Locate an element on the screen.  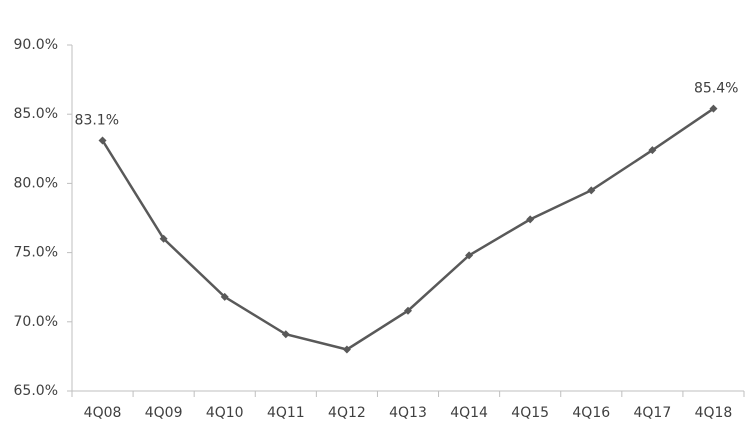
x-tick-label: 4Q16 is located at coordinates (591, 413).